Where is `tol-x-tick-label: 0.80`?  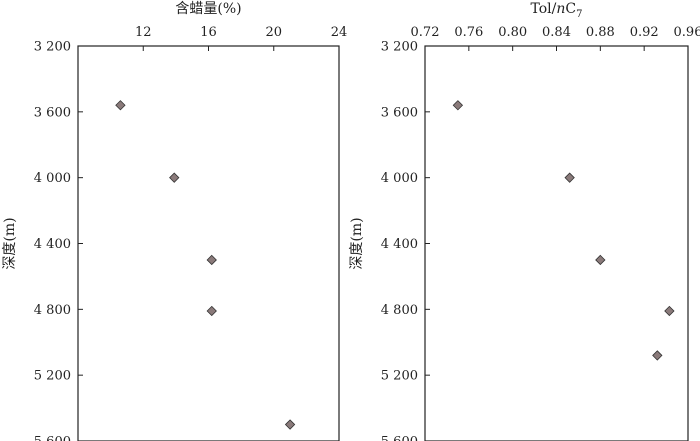
tol-x-tick-label: 0.80 is located at coordinates (512, 32).